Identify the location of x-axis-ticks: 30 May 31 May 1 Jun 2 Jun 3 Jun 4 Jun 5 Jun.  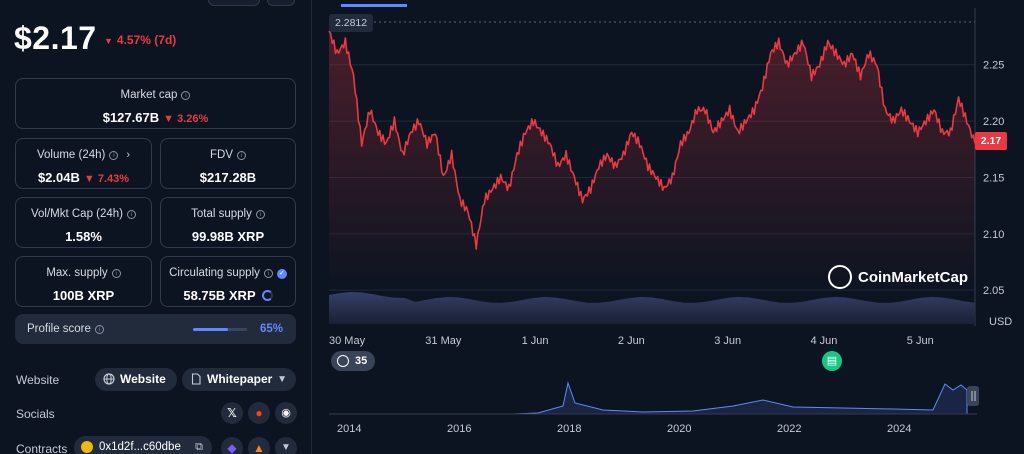
(631, 341).